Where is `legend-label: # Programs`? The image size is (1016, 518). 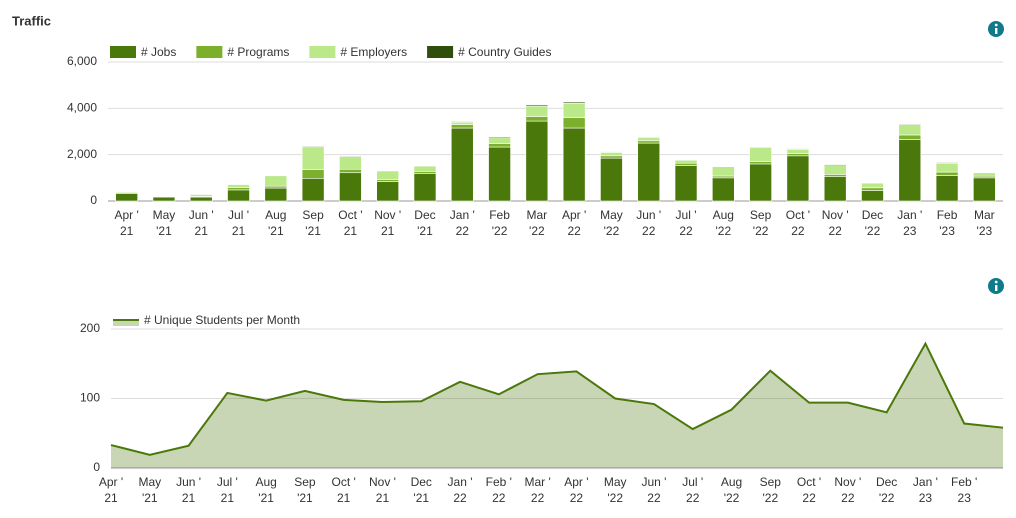 legend-label: # Programs is located at coordinates (258, 52).